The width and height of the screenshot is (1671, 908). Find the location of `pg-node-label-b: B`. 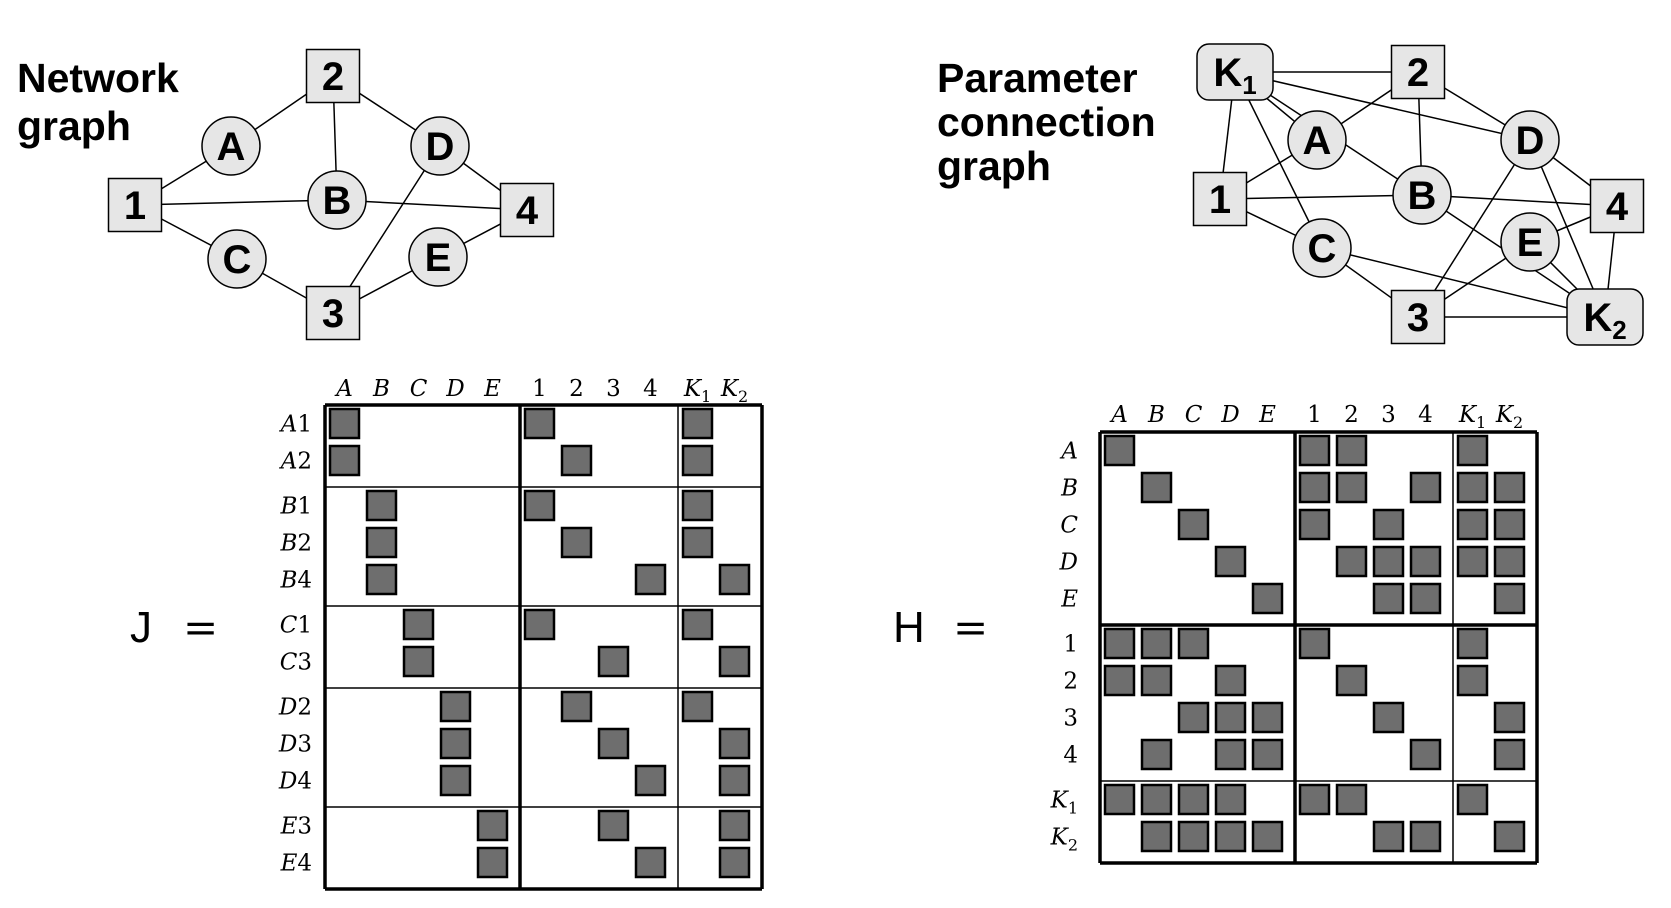

pg-node-label-b: B is located at coordinates (1422, 196).